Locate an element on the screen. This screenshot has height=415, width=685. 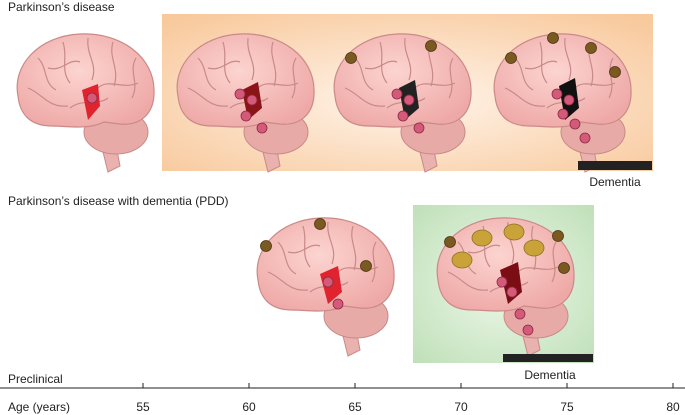
tick-label: 55 is located at coordinates (143, 407).